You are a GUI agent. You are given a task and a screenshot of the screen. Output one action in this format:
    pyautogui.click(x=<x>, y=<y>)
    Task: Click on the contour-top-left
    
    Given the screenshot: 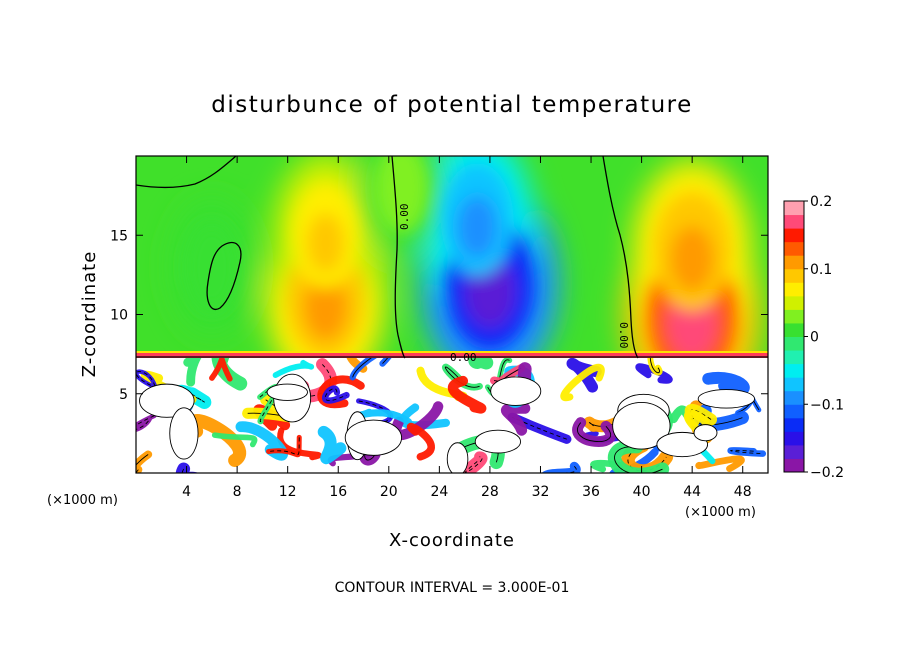 What is the action you would take?
    pyautogui.click(x=186, y=172)
    